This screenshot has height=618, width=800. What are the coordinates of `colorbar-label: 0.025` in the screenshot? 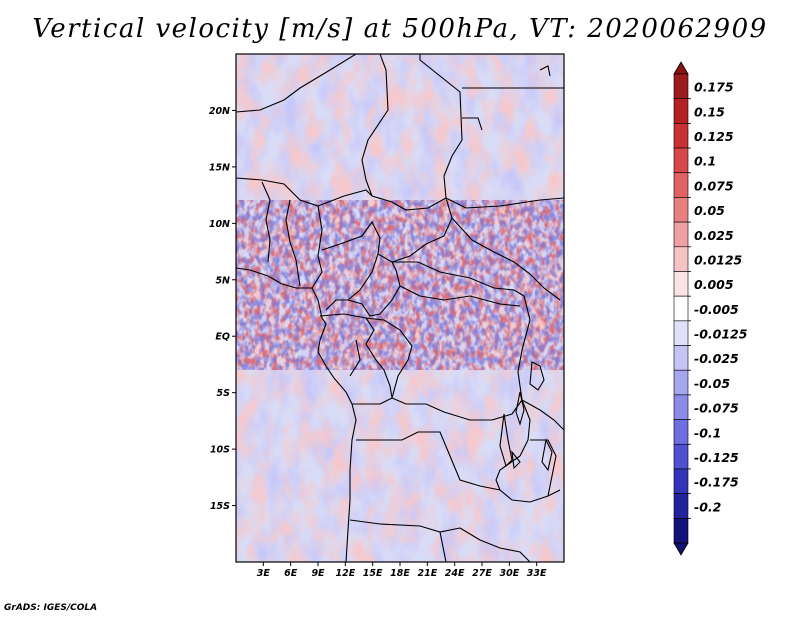 It's located at (714, 235).